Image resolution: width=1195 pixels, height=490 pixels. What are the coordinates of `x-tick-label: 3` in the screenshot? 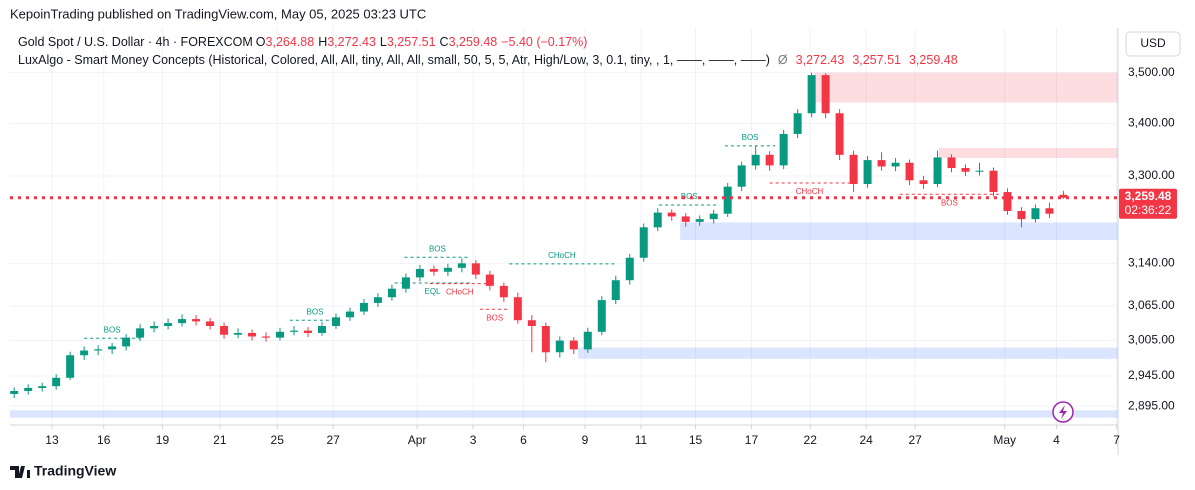 It's located at (473, 440).